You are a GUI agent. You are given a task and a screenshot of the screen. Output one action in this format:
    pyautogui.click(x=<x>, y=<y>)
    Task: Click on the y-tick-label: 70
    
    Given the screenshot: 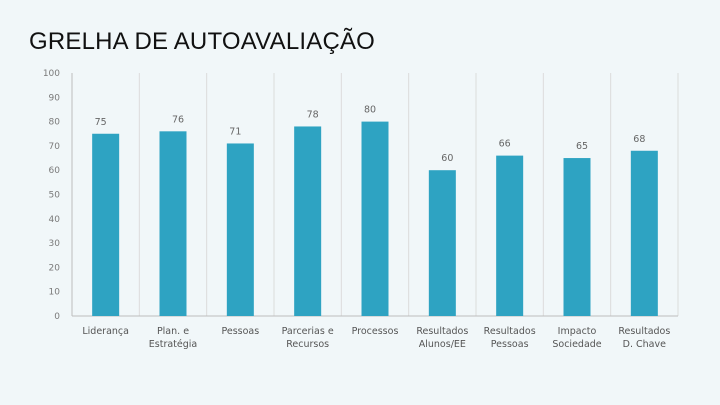 What is the action you would take?
    pyautogui.click(x=55, y=147)
    